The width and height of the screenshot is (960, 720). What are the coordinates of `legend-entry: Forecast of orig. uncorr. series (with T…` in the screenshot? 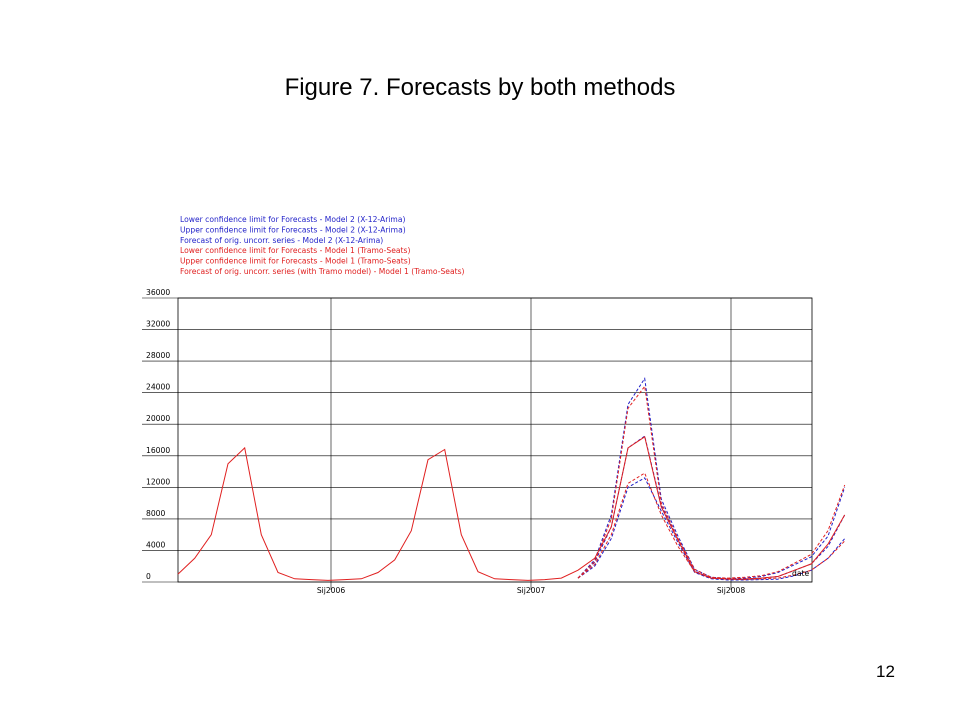 It's located at (322, 271).